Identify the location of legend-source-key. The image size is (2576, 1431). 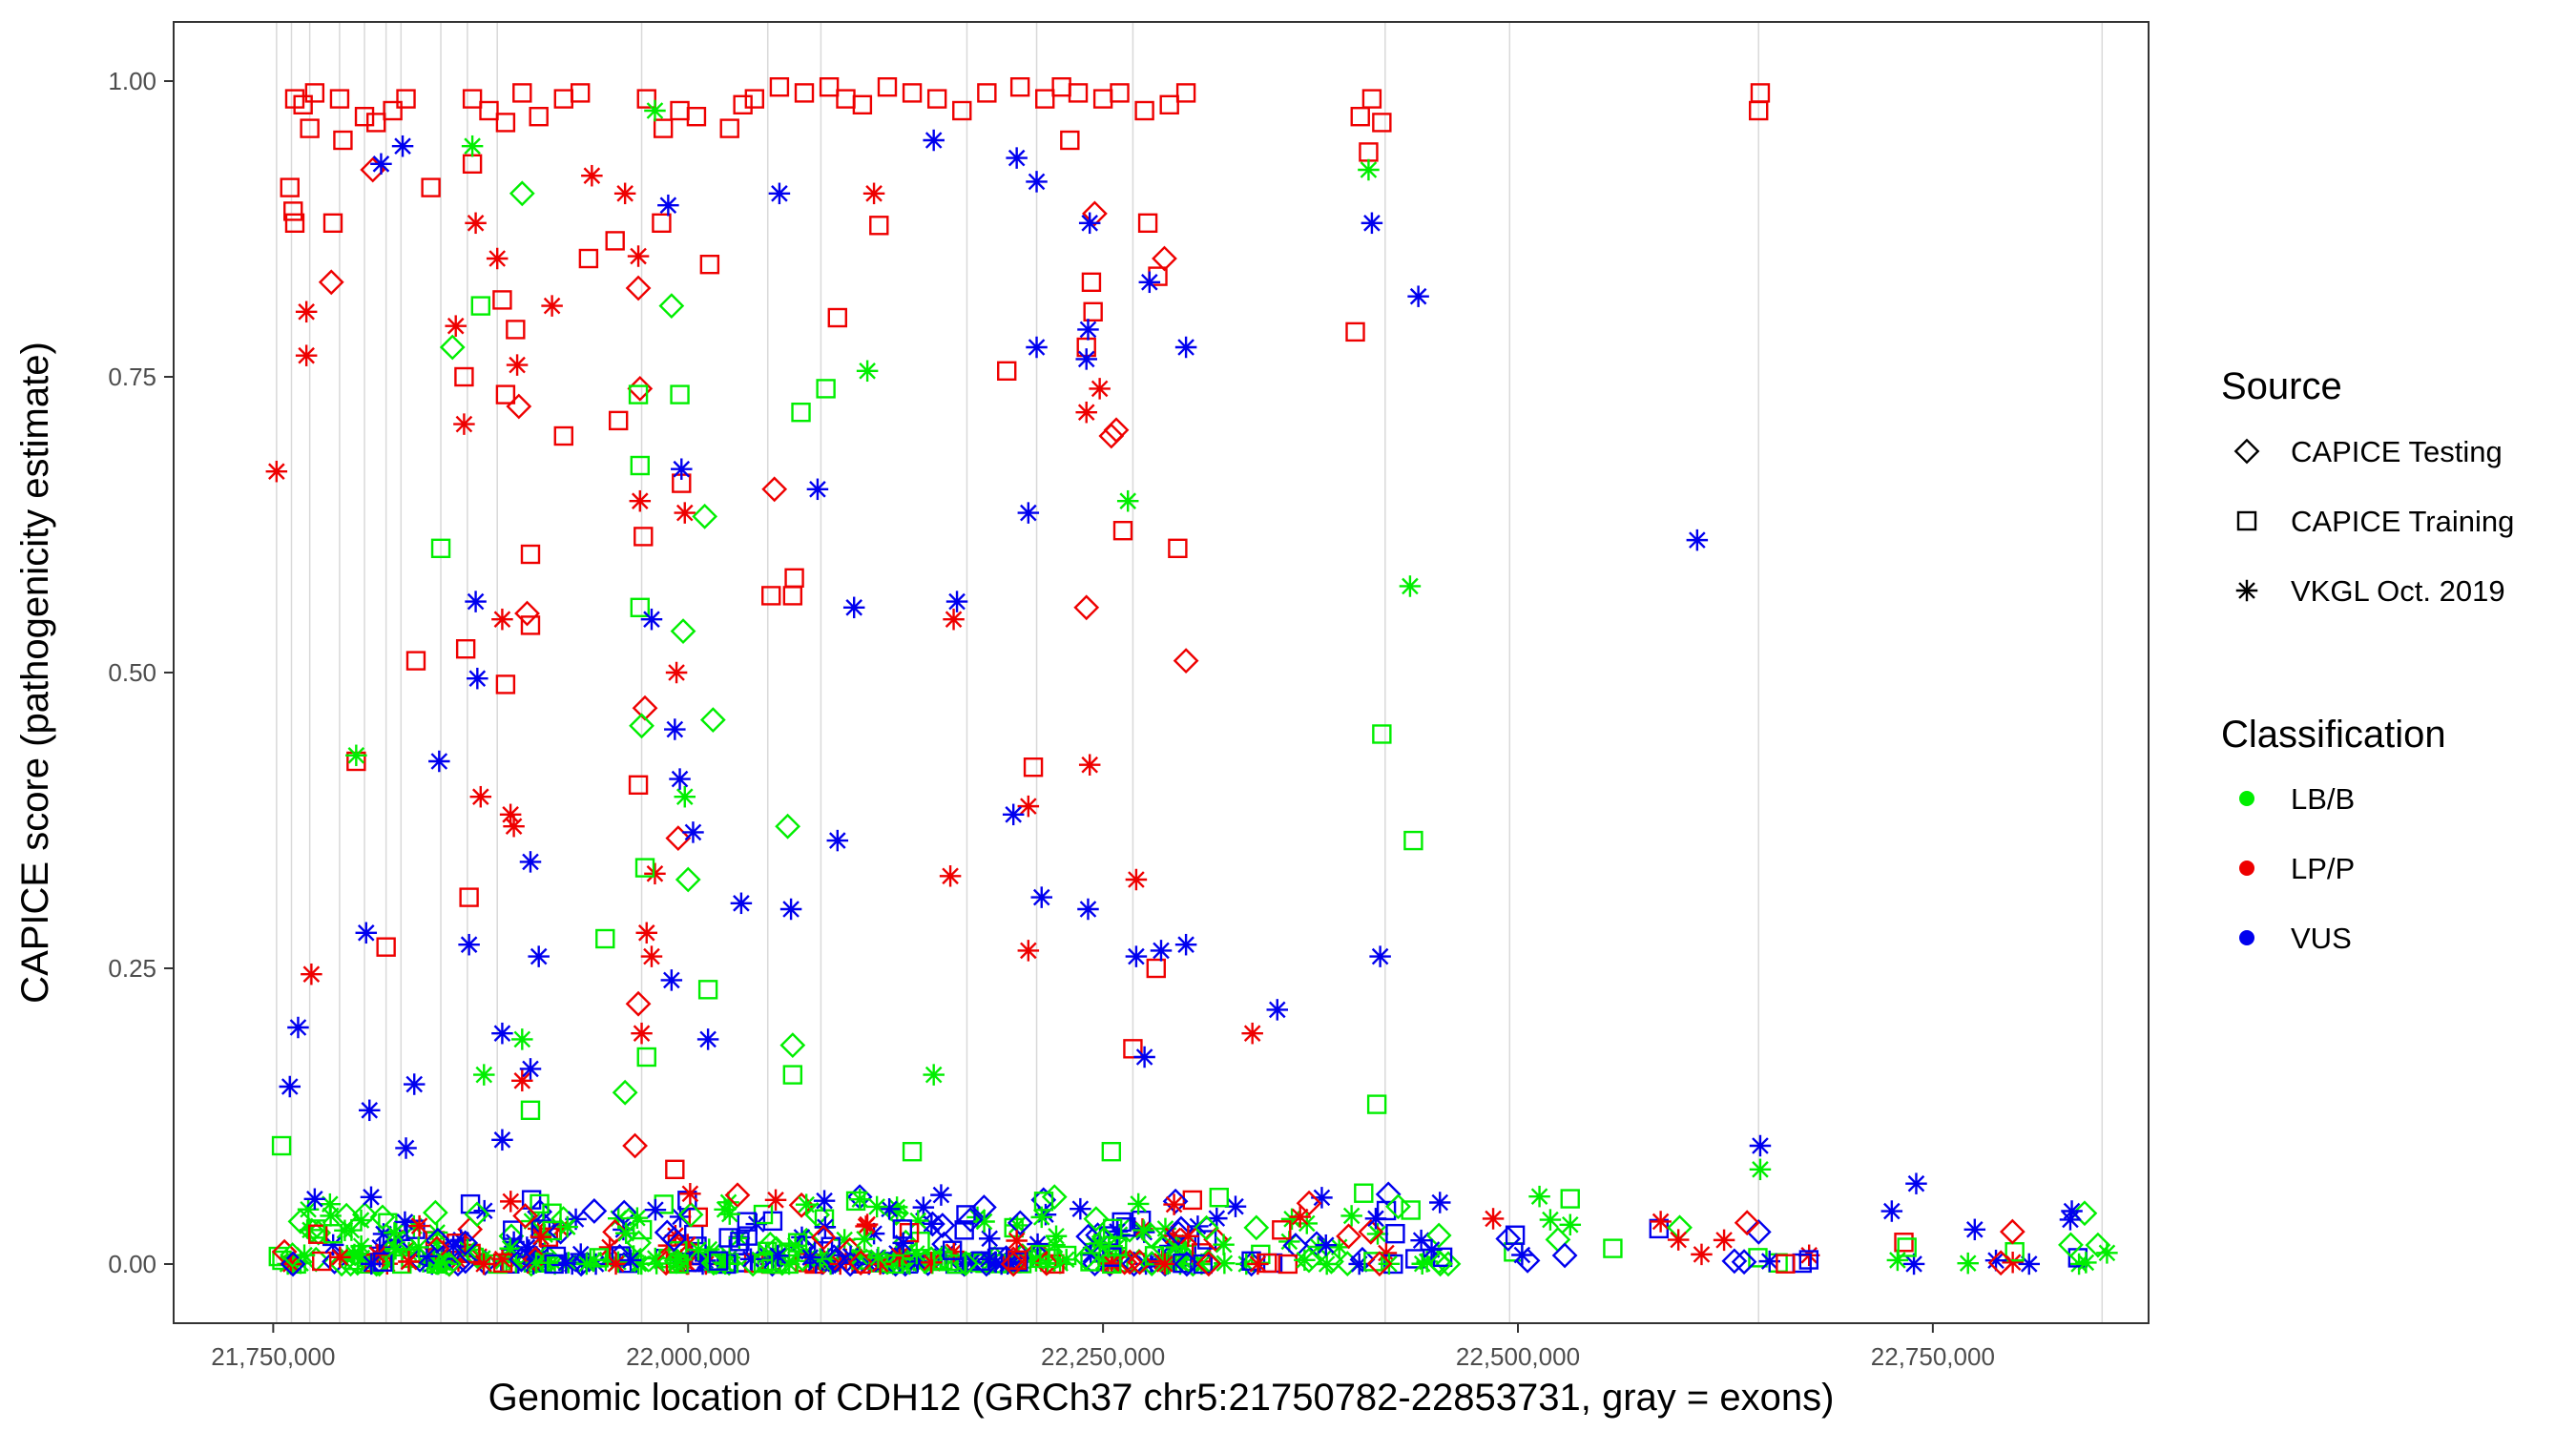
(2246, 452).